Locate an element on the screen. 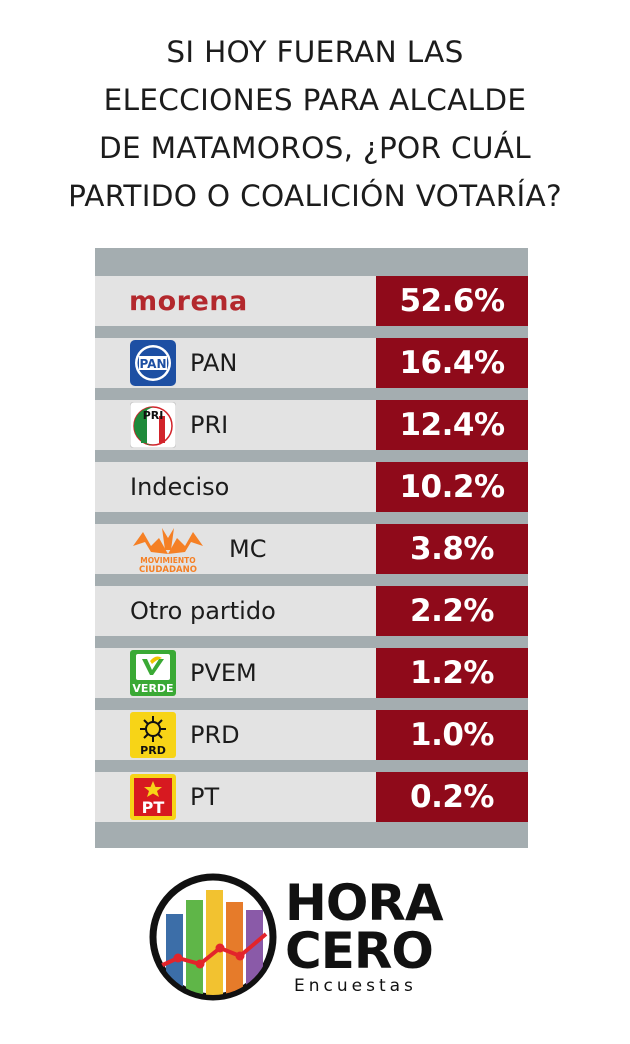 The height and width of the screenshot is (1044, 630). table-row: PAN PAN 16.4% is located at coordinates (311, 363).